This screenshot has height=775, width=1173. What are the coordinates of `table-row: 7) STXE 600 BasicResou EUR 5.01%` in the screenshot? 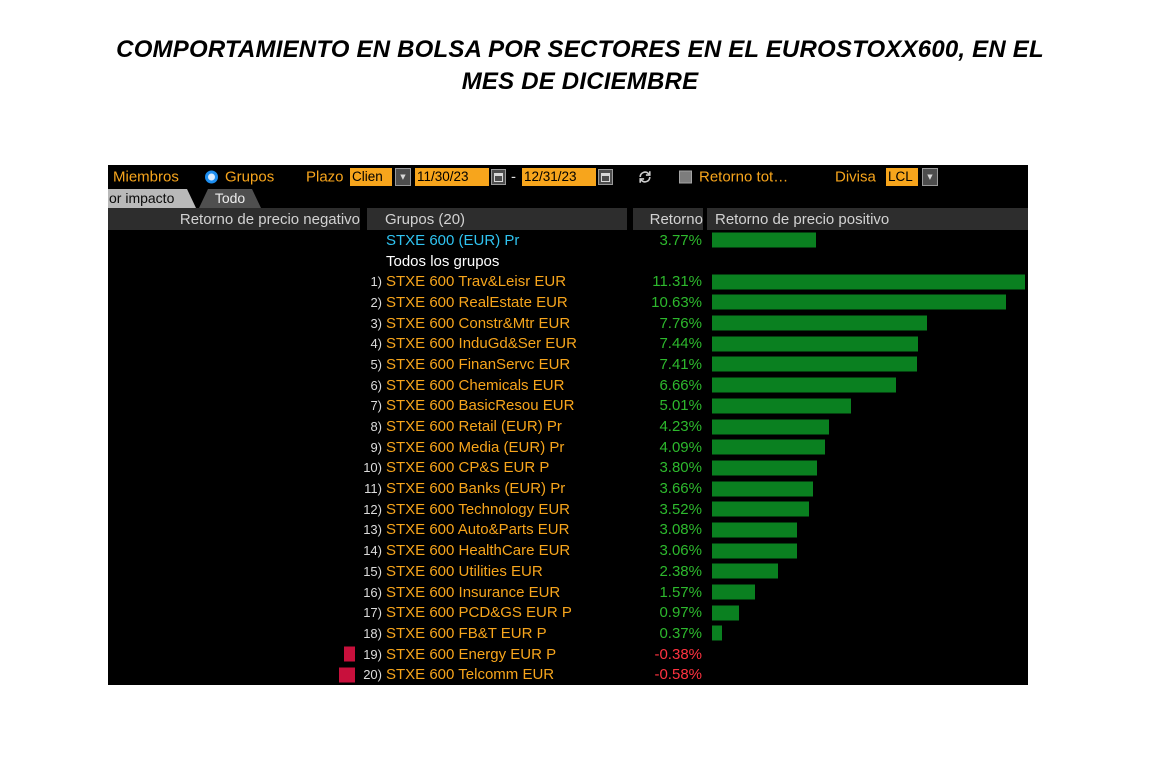 It's located at (568, 406).